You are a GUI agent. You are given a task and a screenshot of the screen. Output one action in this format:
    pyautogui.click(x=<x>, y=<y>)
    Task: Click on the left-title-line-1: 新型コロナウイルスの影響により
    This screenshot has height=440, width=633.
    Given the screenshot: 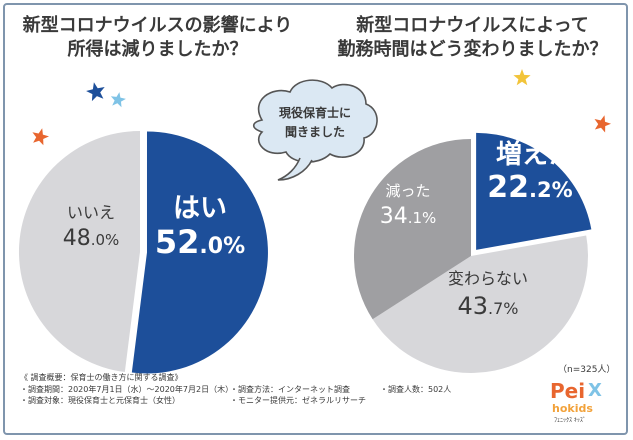 What is the action you would take?
    pyautogui.click(x=157, y=25)
    